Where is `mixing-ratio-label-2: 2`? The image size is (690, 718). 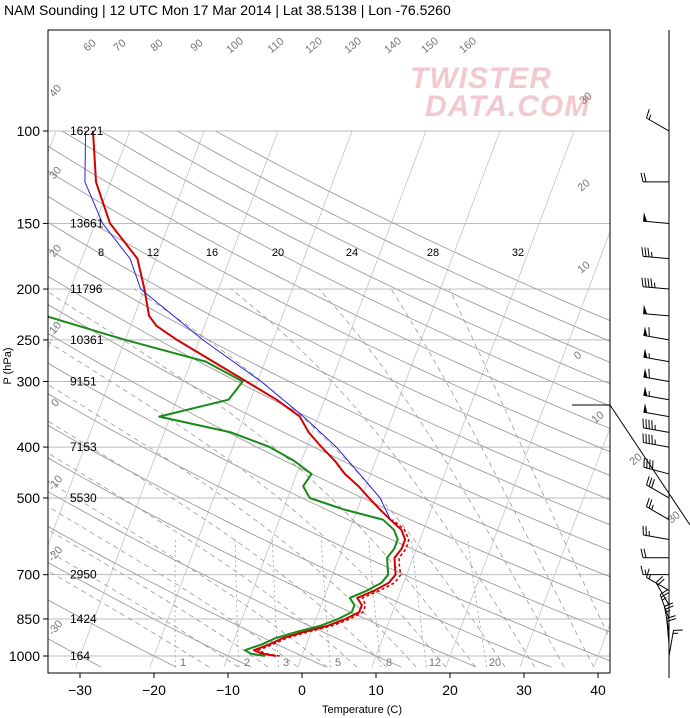 mixing-ratio-label-2: 2 is located at coordinates (247, 663).